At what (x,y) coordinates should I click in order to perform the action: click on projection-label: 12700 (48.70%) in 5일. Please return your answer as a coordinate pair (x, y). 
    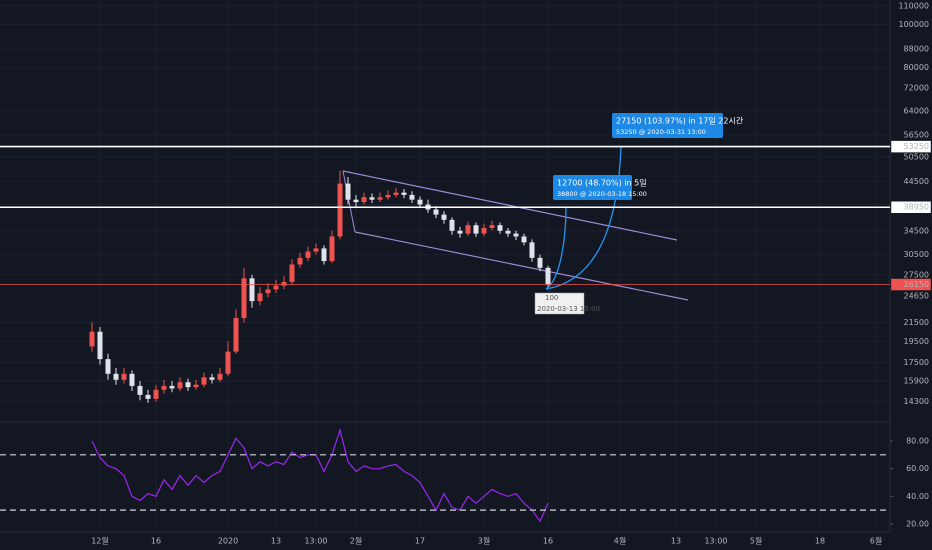
    Looking at the image, I should click on (602, 183).